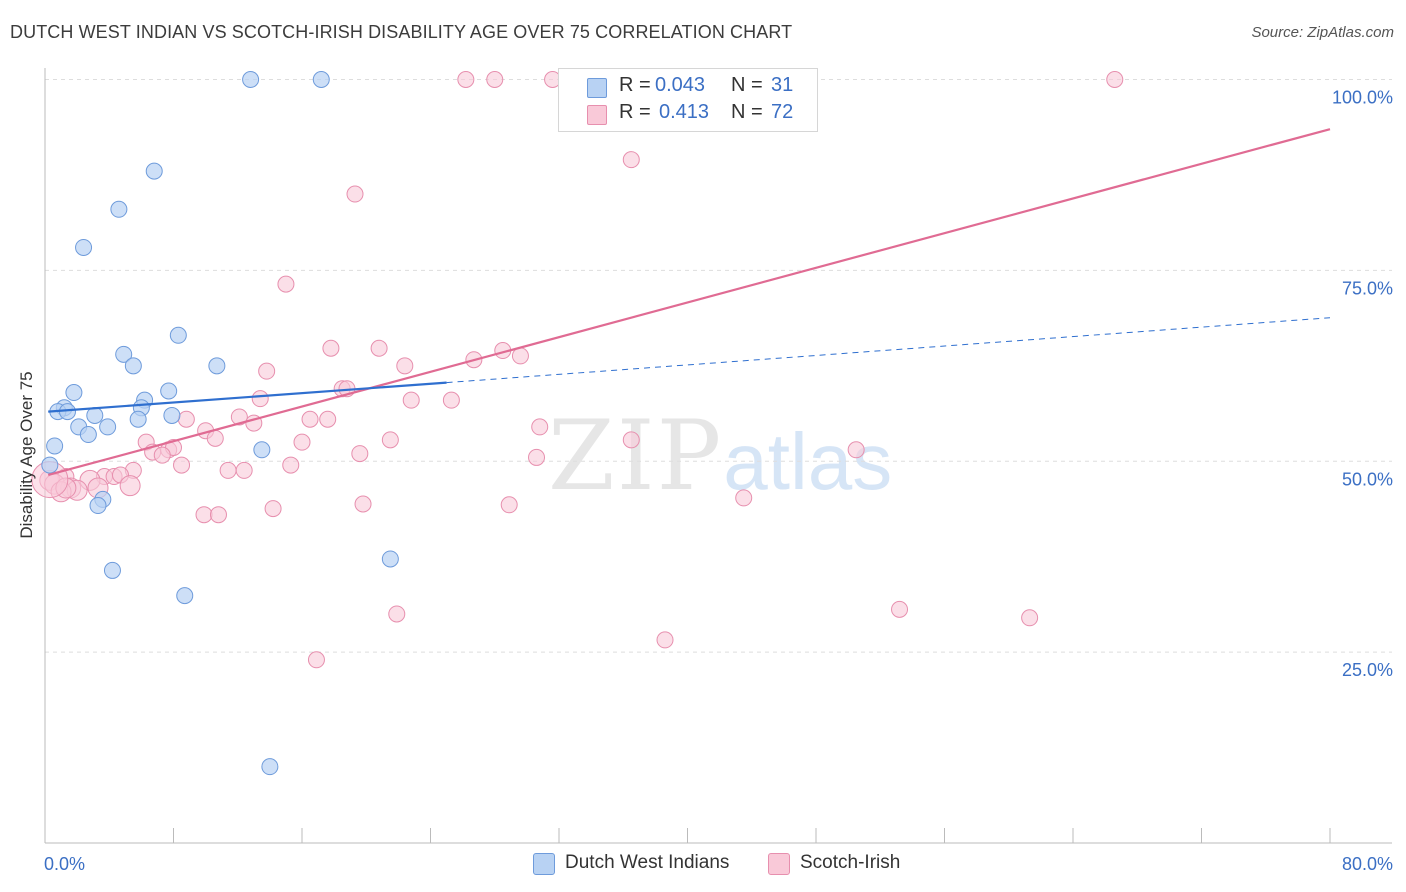 The height and width of the screenshot is (892, 1406). What do you see at coordinates (26, 455) in the screenshot?
I see `y-axis-label: Disability Age Over 75` at bounding box center [26, 455].